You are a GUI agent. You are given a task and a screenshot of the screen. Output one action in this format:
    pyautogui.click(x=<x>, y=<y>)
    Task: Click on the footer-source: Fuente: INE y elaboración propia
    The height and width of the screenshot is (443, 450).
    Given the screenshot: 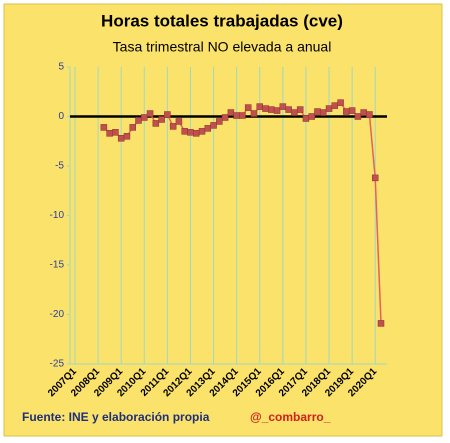 What is the action you would take?
    pyautogui.click(x=116, y=417)
    